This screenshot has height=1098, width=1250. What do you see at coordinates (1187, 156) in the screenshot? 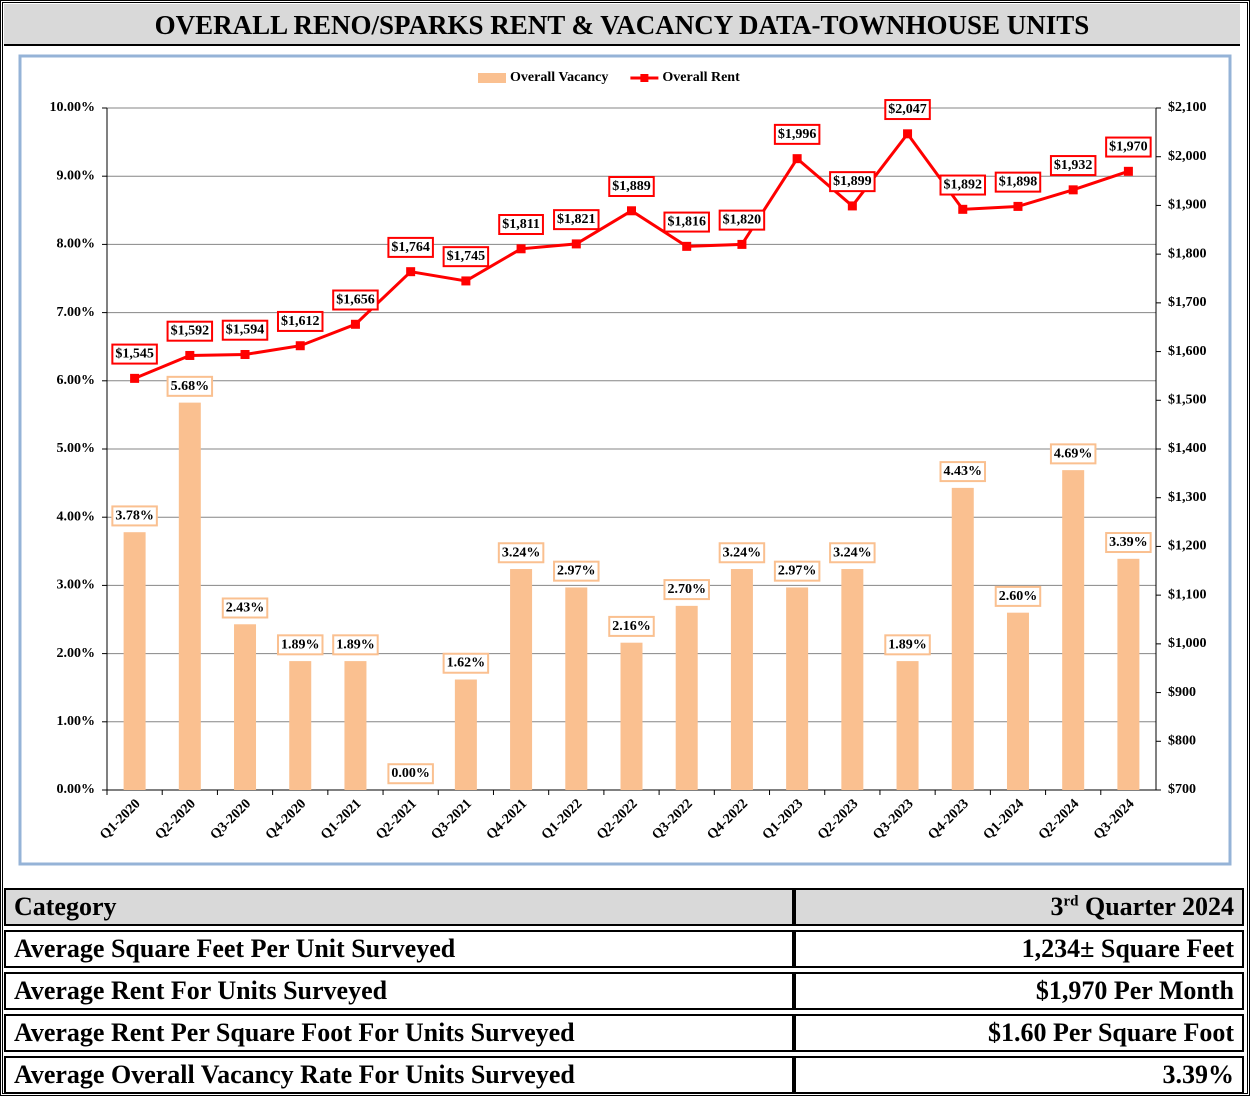
I see `y2-tick-label: $2,000` at bounding box center [1187, 156].